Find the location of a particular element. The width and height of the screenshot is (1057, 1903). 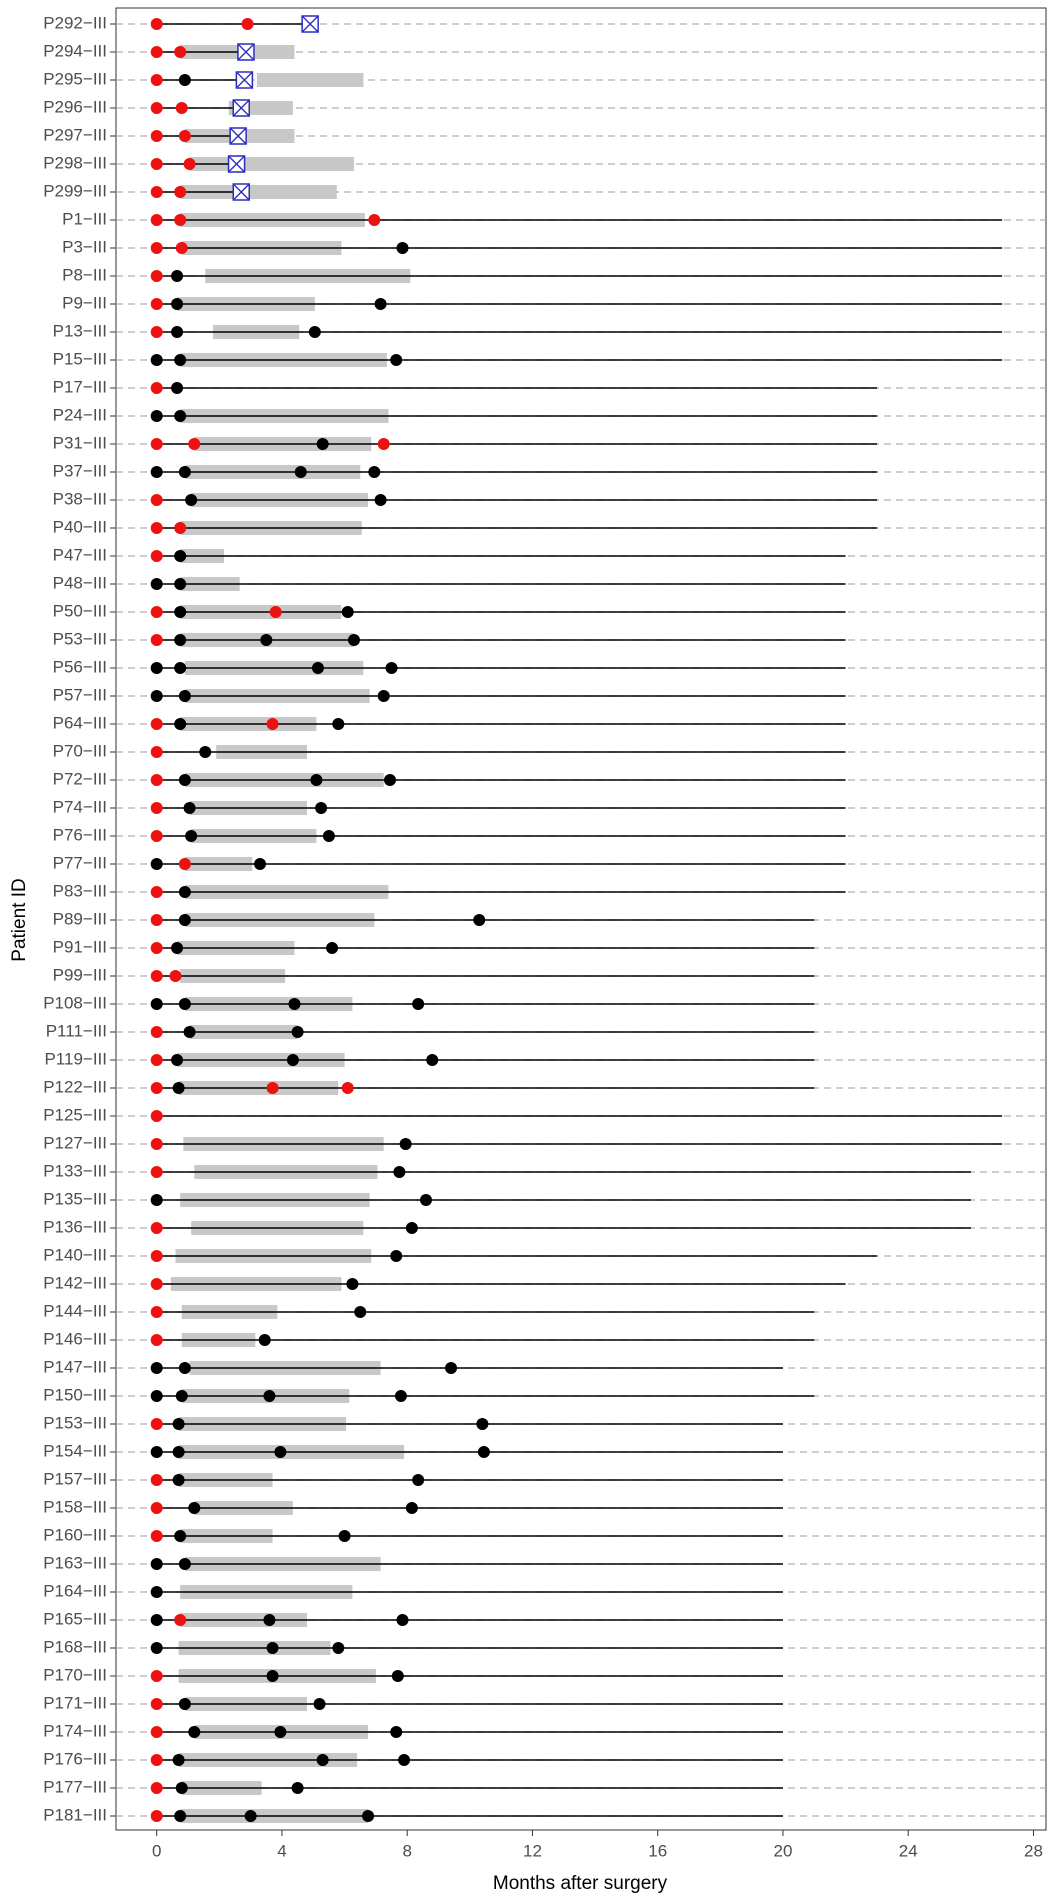

y-tick-label: P56−III is located at coordinates (80, 666).